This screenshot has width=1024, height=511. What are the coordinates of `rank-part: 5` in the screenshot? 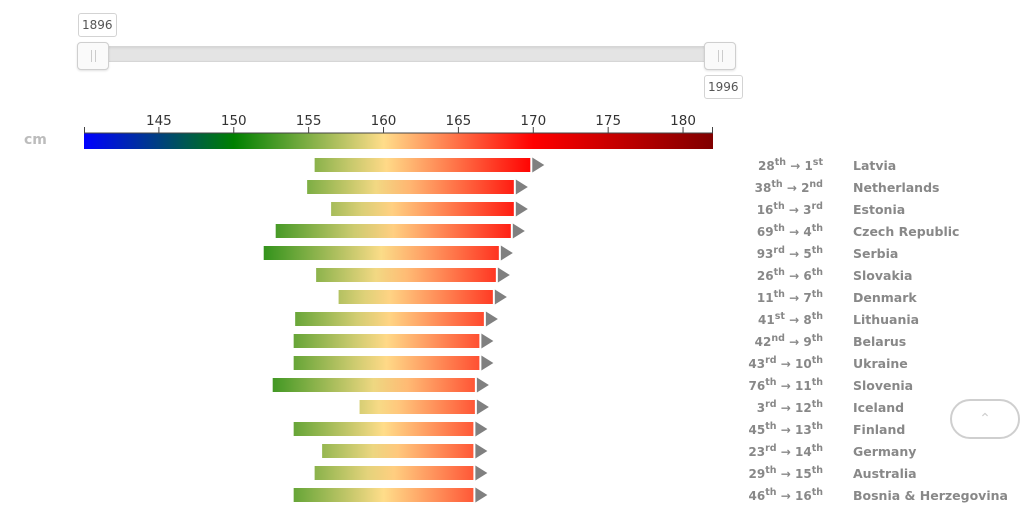 It's located at (807, 254).